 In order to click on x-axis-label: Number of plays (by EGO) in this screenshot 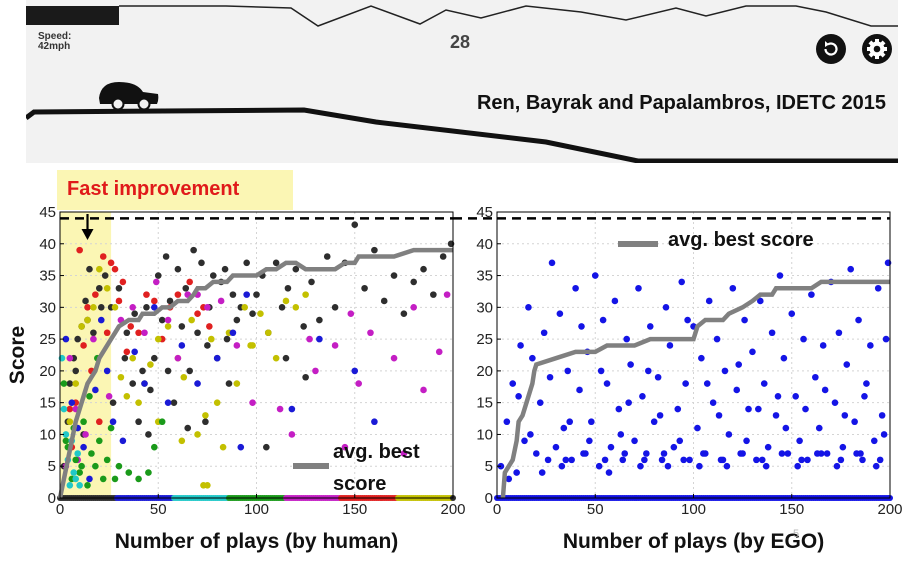, I will do `click(693, 541)`.